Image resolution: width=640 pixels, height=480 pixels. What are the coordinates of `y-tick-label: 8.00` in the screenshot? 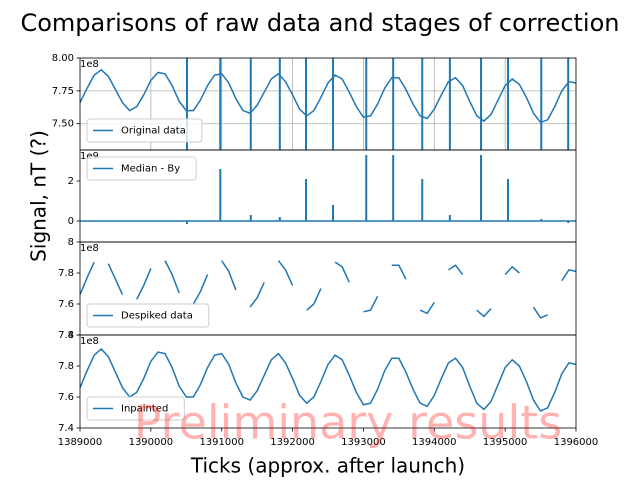 It's located at (63, 58).